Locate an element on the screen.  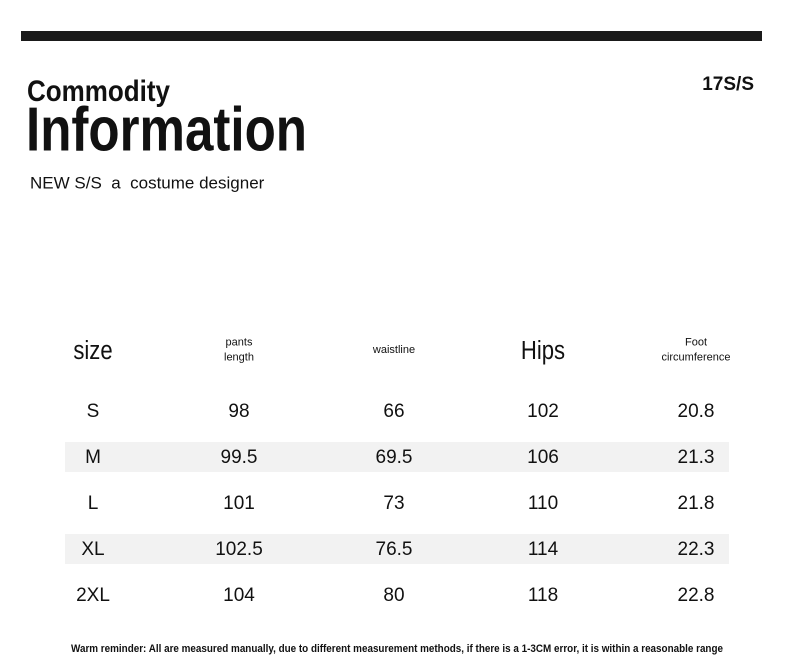
cell: 98 is located at coordinates (238, 411).